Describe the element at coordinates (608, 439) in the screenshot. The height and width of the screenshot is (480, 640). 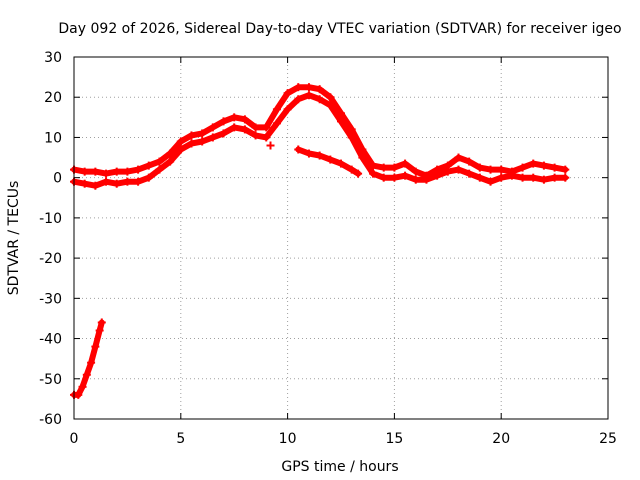
I see `x-tick-label: 25` at that location.